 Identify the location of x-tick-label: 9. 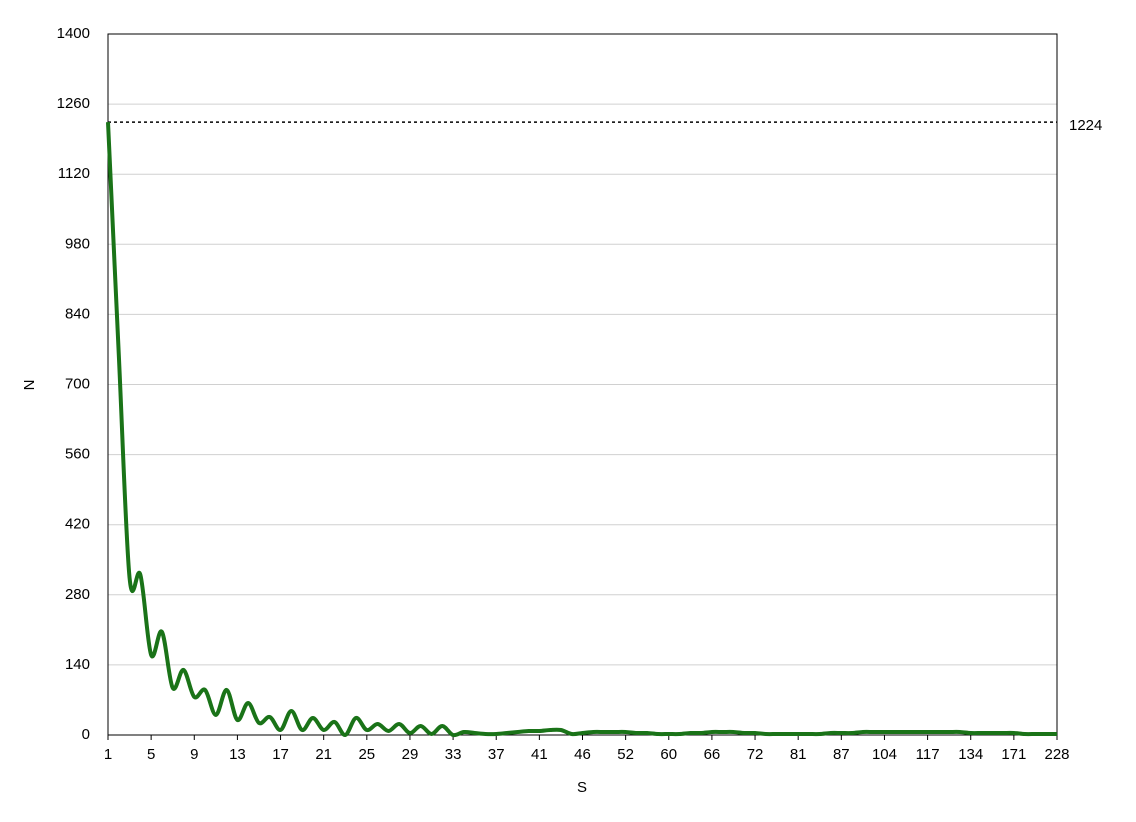
(194, 754).